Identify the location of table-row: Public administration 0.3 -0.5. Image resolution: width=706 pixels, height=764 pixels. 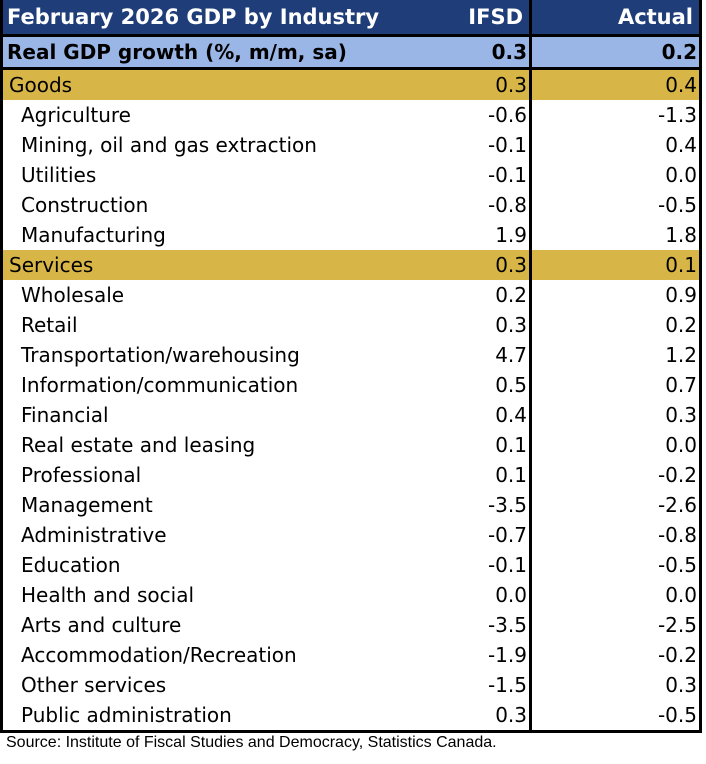
(351, 716).